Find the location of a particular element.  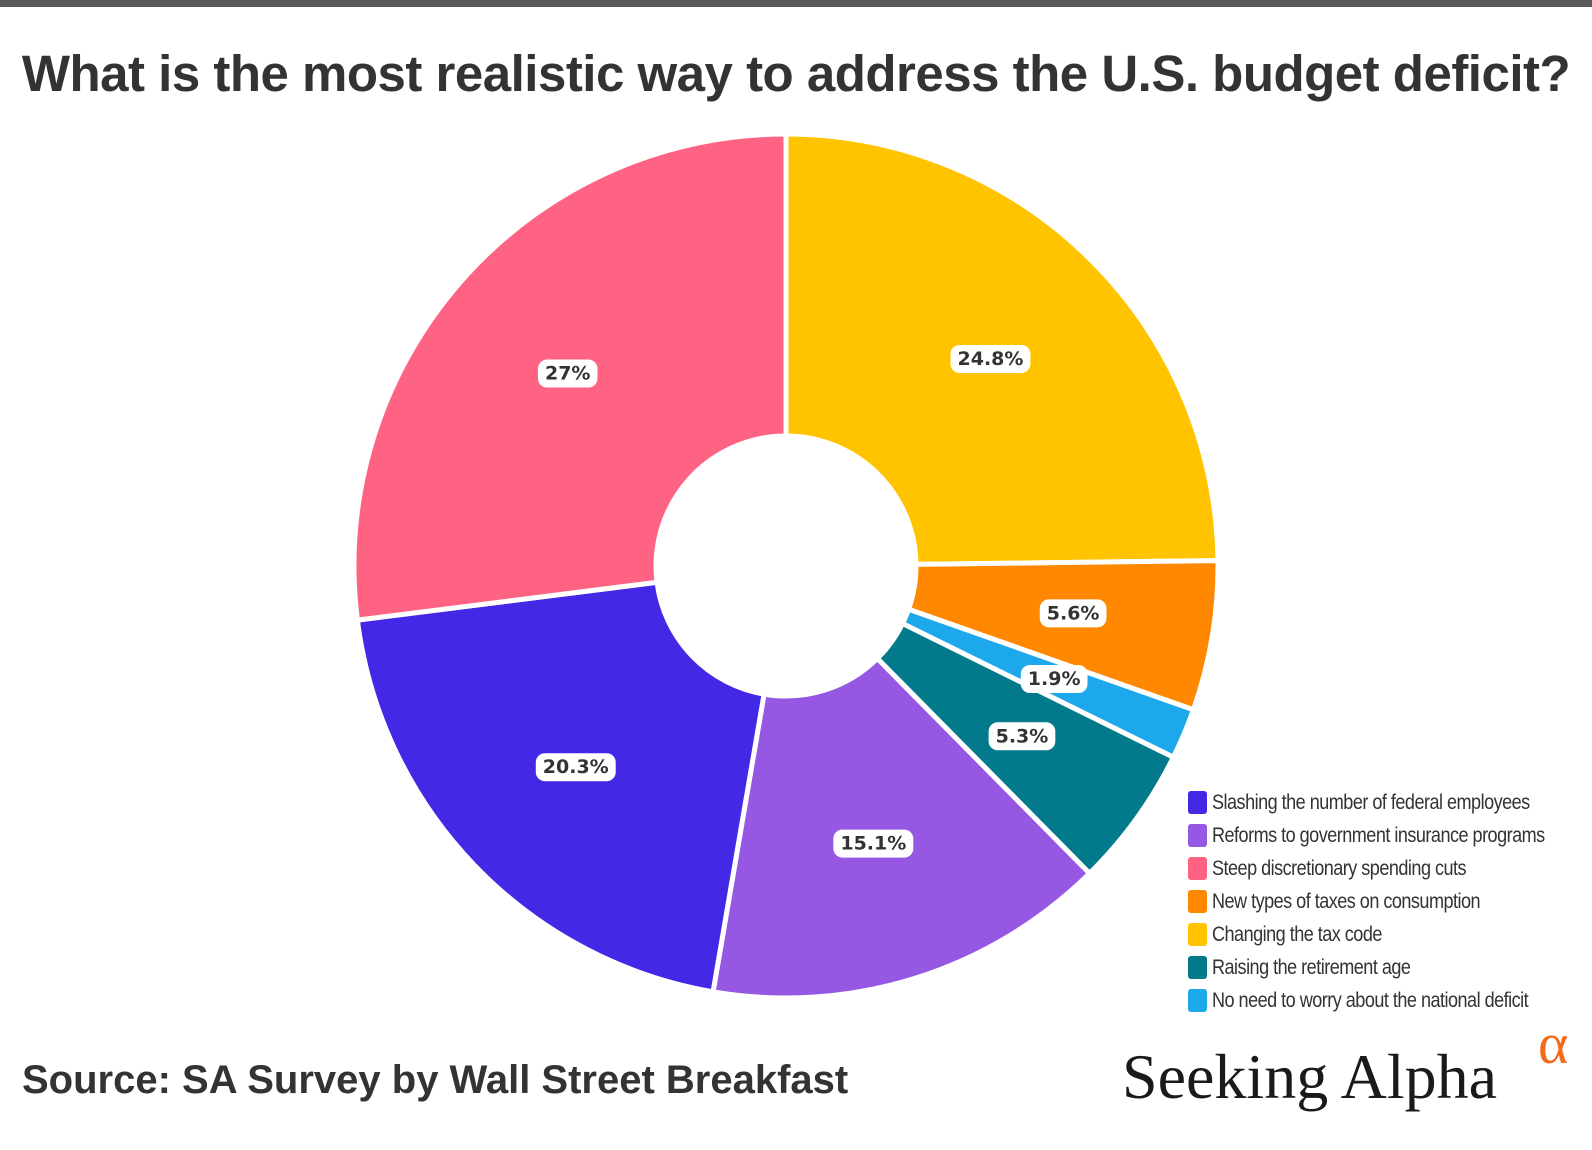

legend-item-6: Raising the retirement age is located at coordinates (1388, 967).